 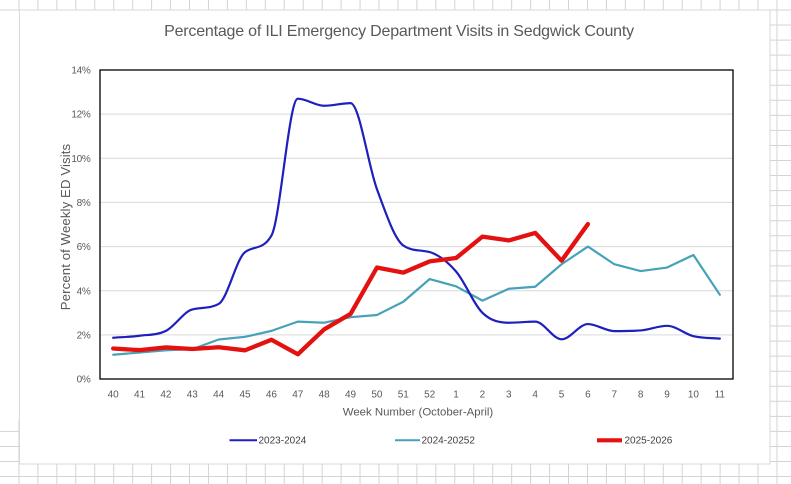 What do you see at coordinates (245, 395) in the screenshot?
I see `svg-text: 45` at bounding box center [245, 395].